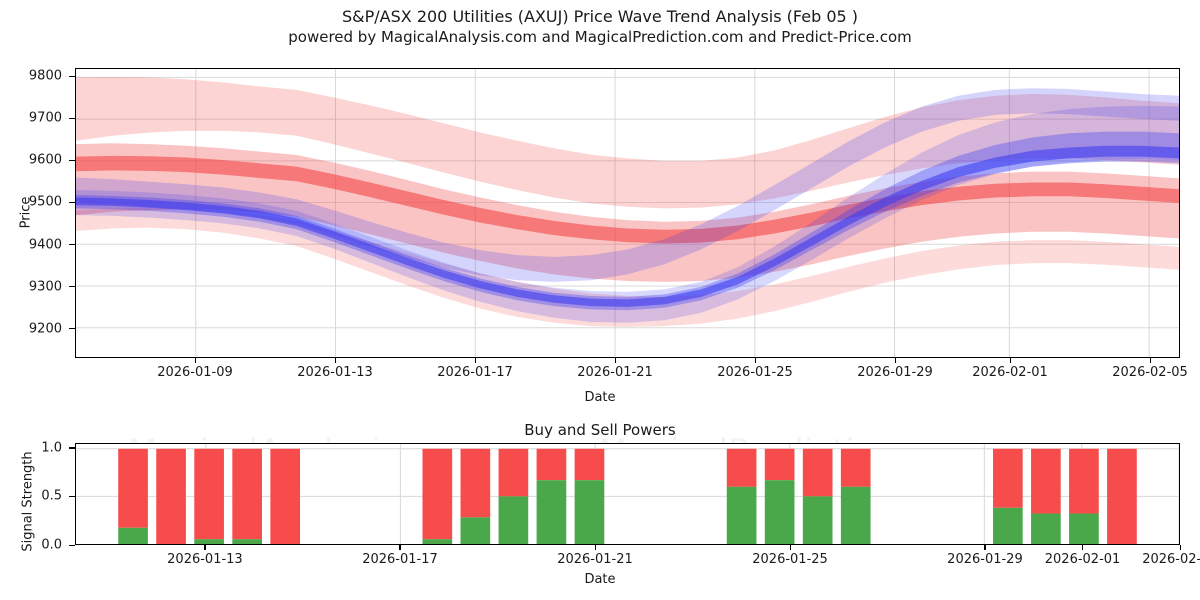 The image size is (1200, 600). What do you see at coordinates (28, 501) in the screenshot?
I see `power-y-axis-label: Signal Strength` at bounding box center [28, 501].